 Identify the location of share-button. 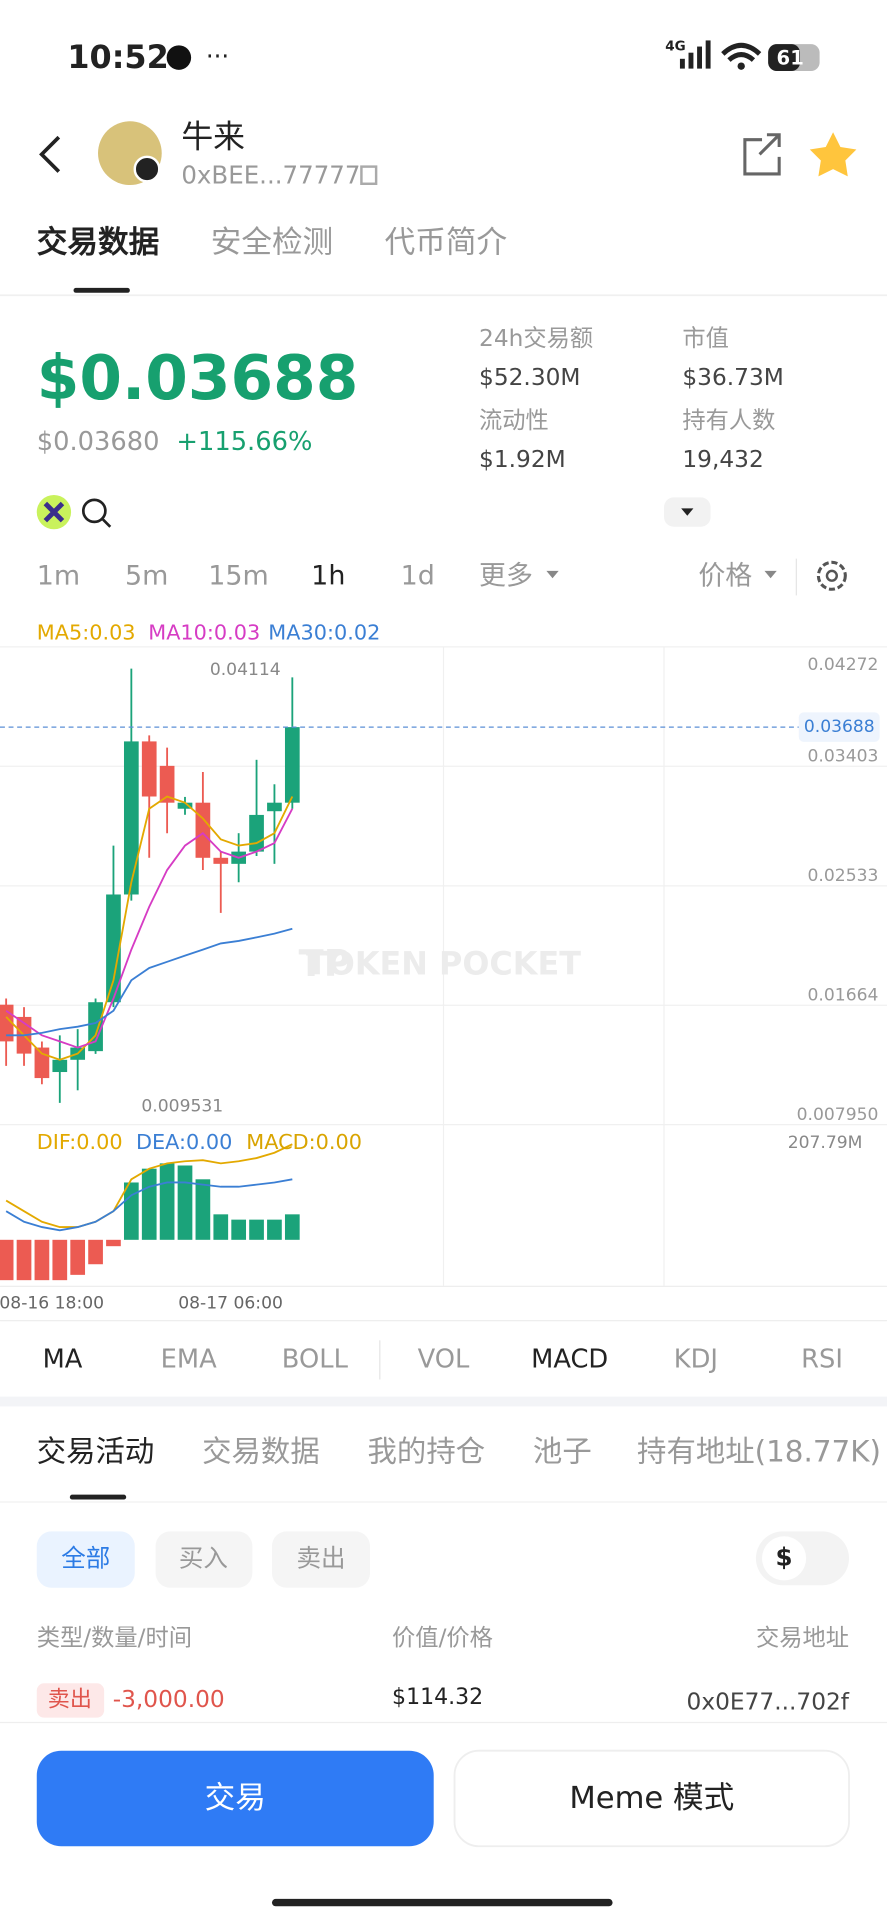
(762, 154).